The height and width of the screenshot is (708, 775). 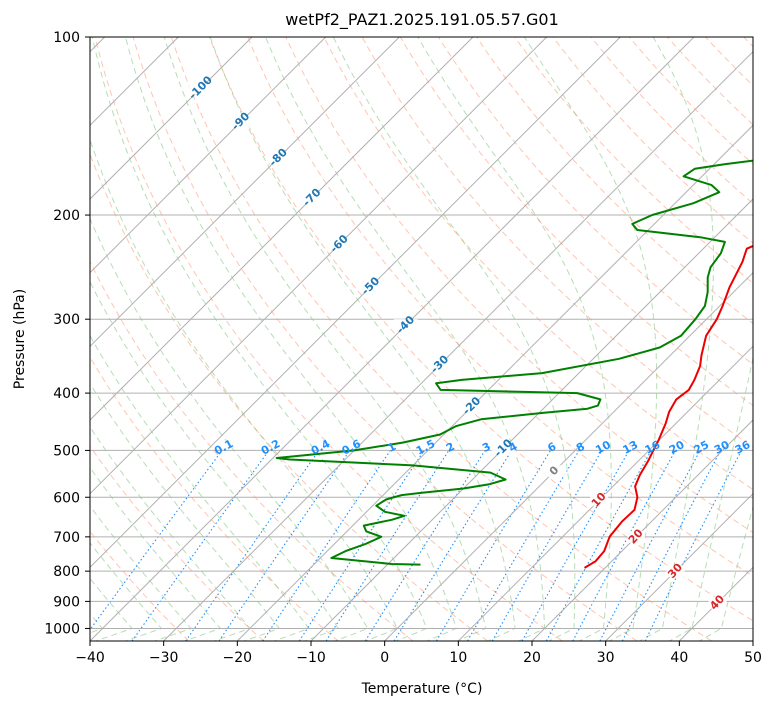 What do you see at coordinates (164, 658) in the screenshot?
I see `x-tick-label: −30` at bounding box center [164, 658].